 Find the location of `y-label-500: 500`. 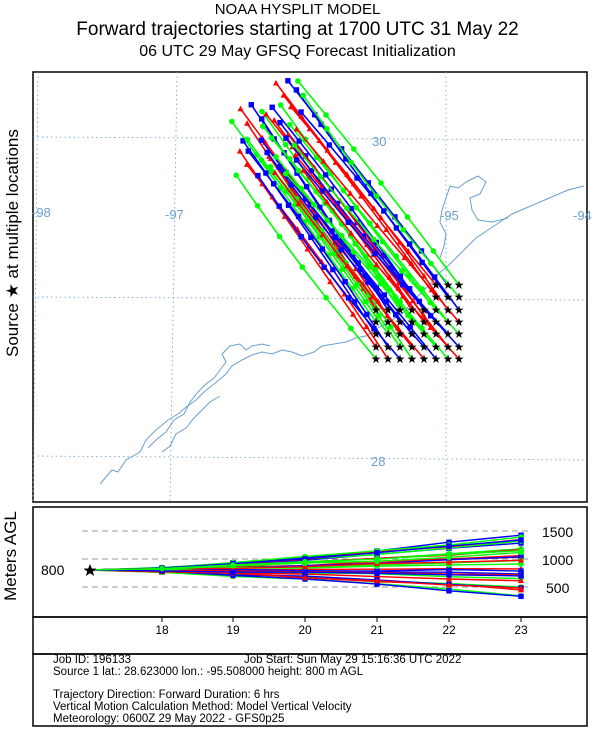

y-label-500: 500 is located at coordinates (558, 588).